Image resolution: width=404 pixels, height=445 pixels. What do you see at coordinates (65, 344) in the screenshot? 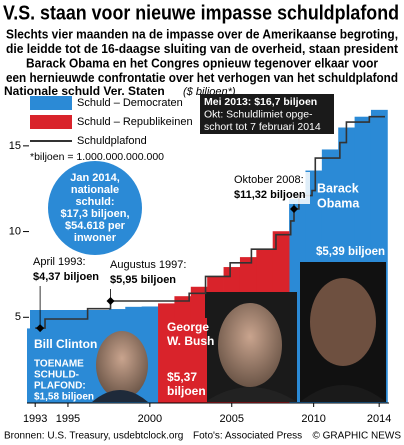
I see `portrait-name: Bill Clinton` at bounding box center [65, 344].